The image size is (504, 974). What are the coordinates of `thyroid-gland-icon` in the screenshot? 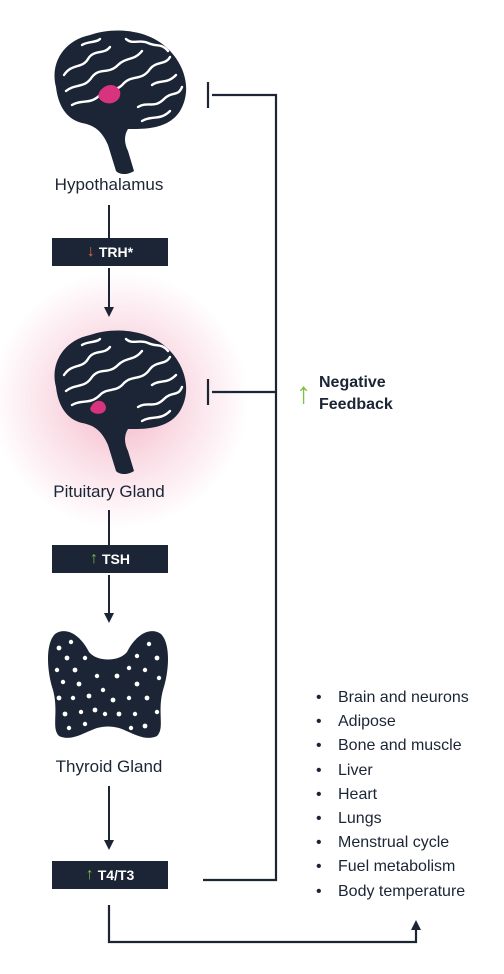 It's located at (108, 684).